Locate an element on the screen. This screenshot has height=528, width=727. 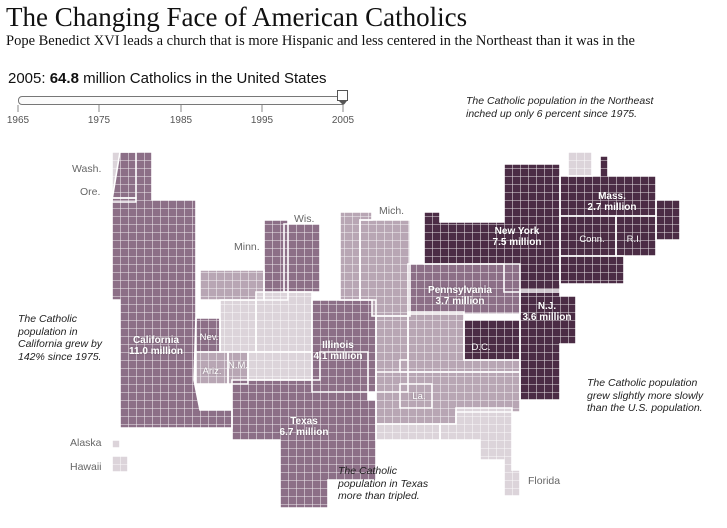
border-hawaii is located at coordinates (120, 464).